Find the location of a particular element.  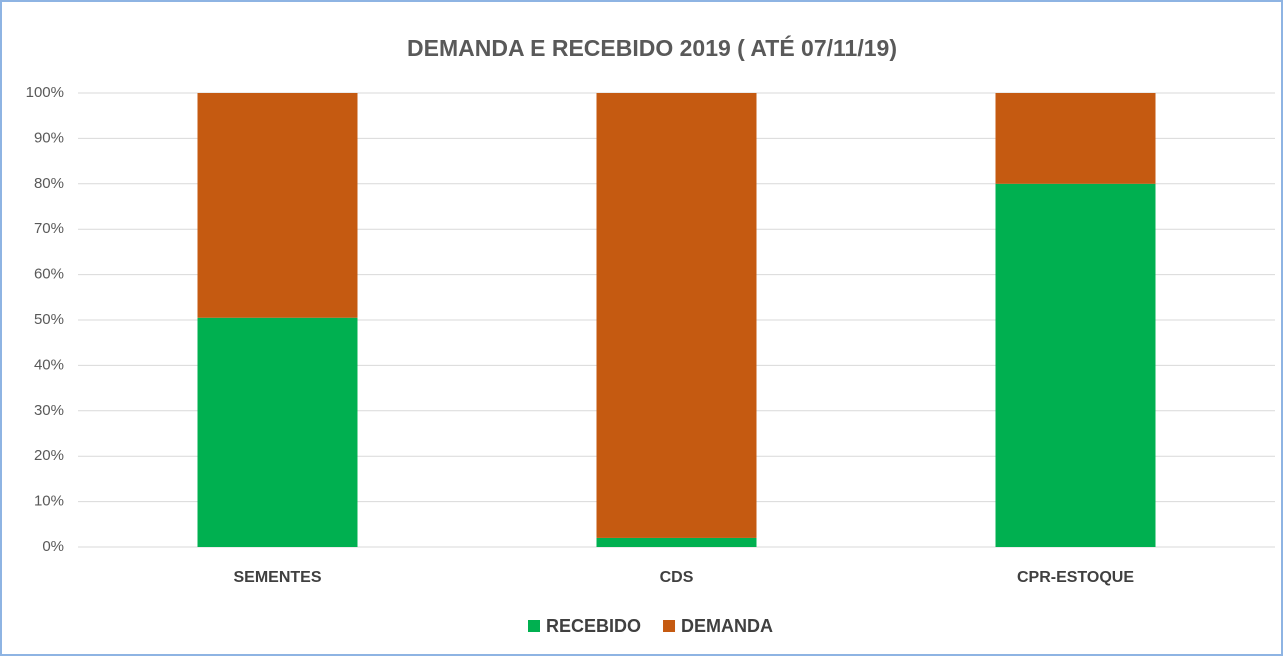

y-tick-label: 80% is located at coordinates (49, 183).